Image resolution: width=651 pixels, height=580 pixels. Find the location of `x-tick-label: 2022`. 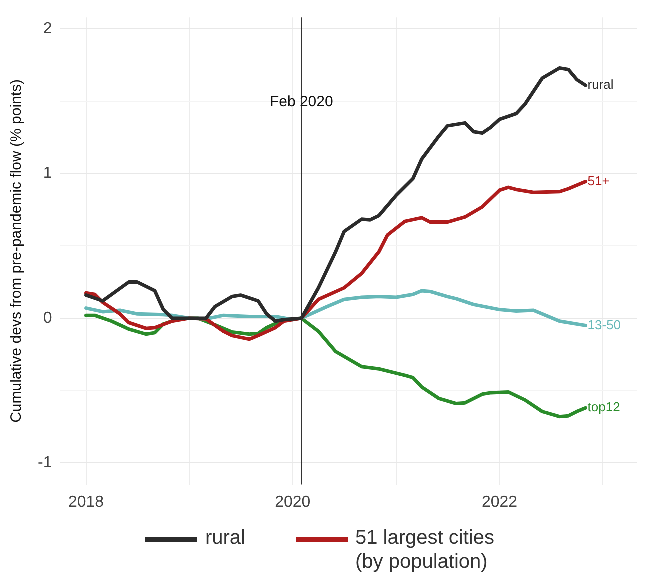

x-tick-label: 2022 is located at coordinates (500, 502).